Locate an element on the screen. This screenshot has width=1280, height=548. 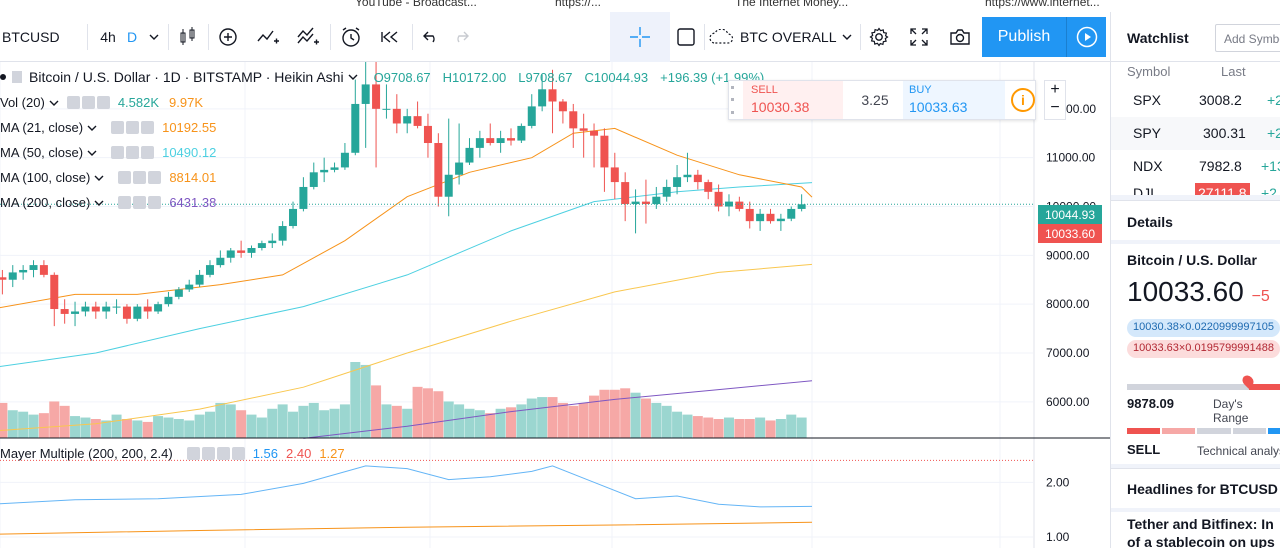
indicators-icon is located at coordinates (268, 37).